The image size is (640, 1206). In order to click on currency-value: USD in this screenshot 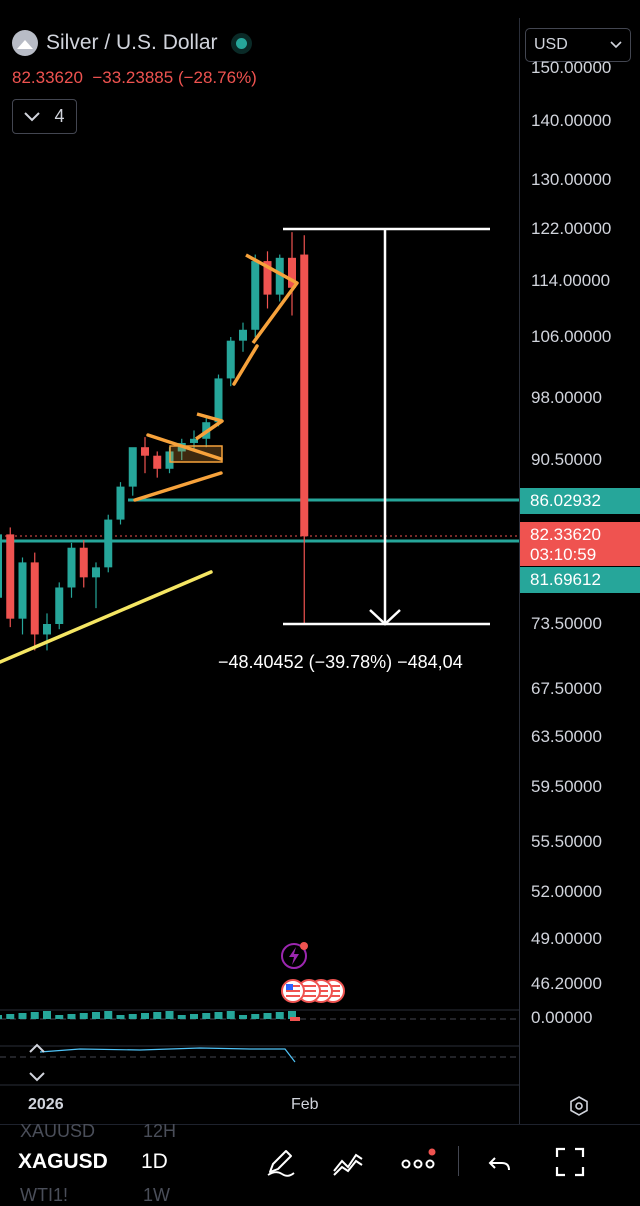, I will do `click(551, 44)`.